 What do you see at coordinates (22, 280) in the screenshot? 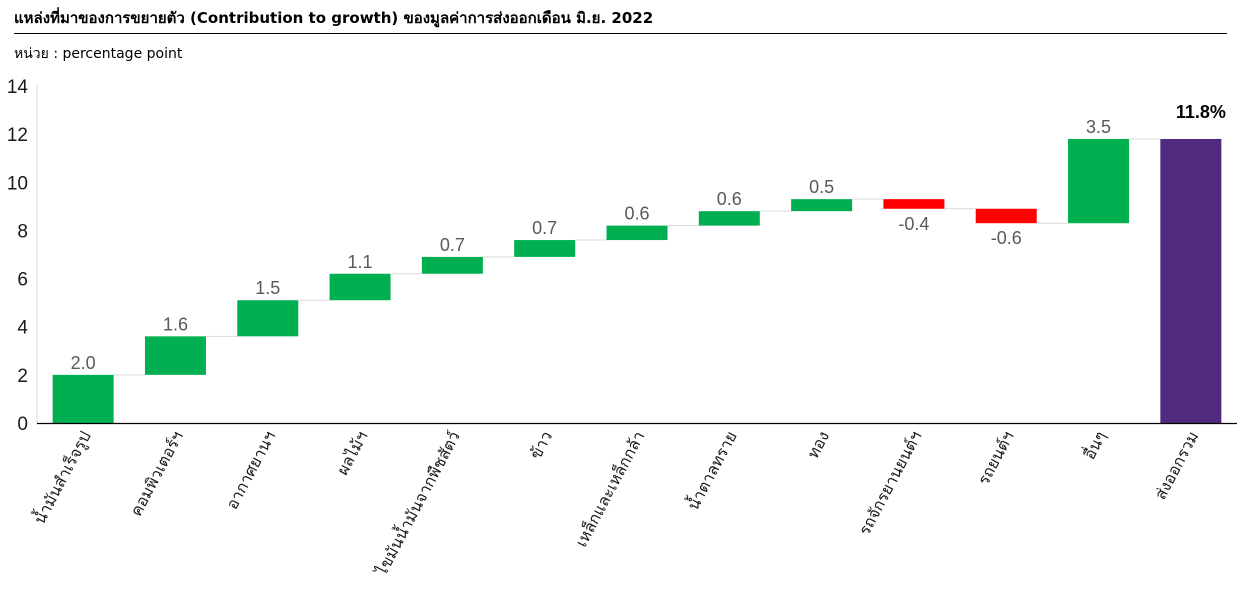
I see `y-tick-label: 6` at bounding box center [22, 280].